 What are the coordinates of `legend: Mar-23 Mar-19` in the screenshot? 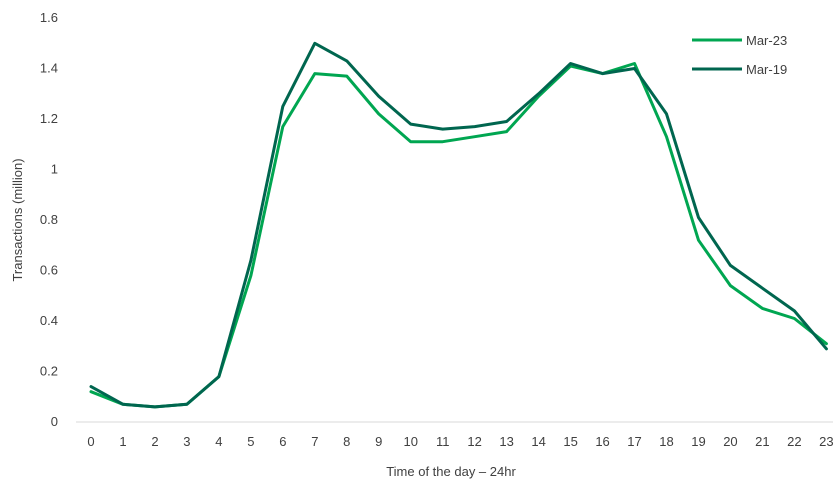 It's located at (739, 55).